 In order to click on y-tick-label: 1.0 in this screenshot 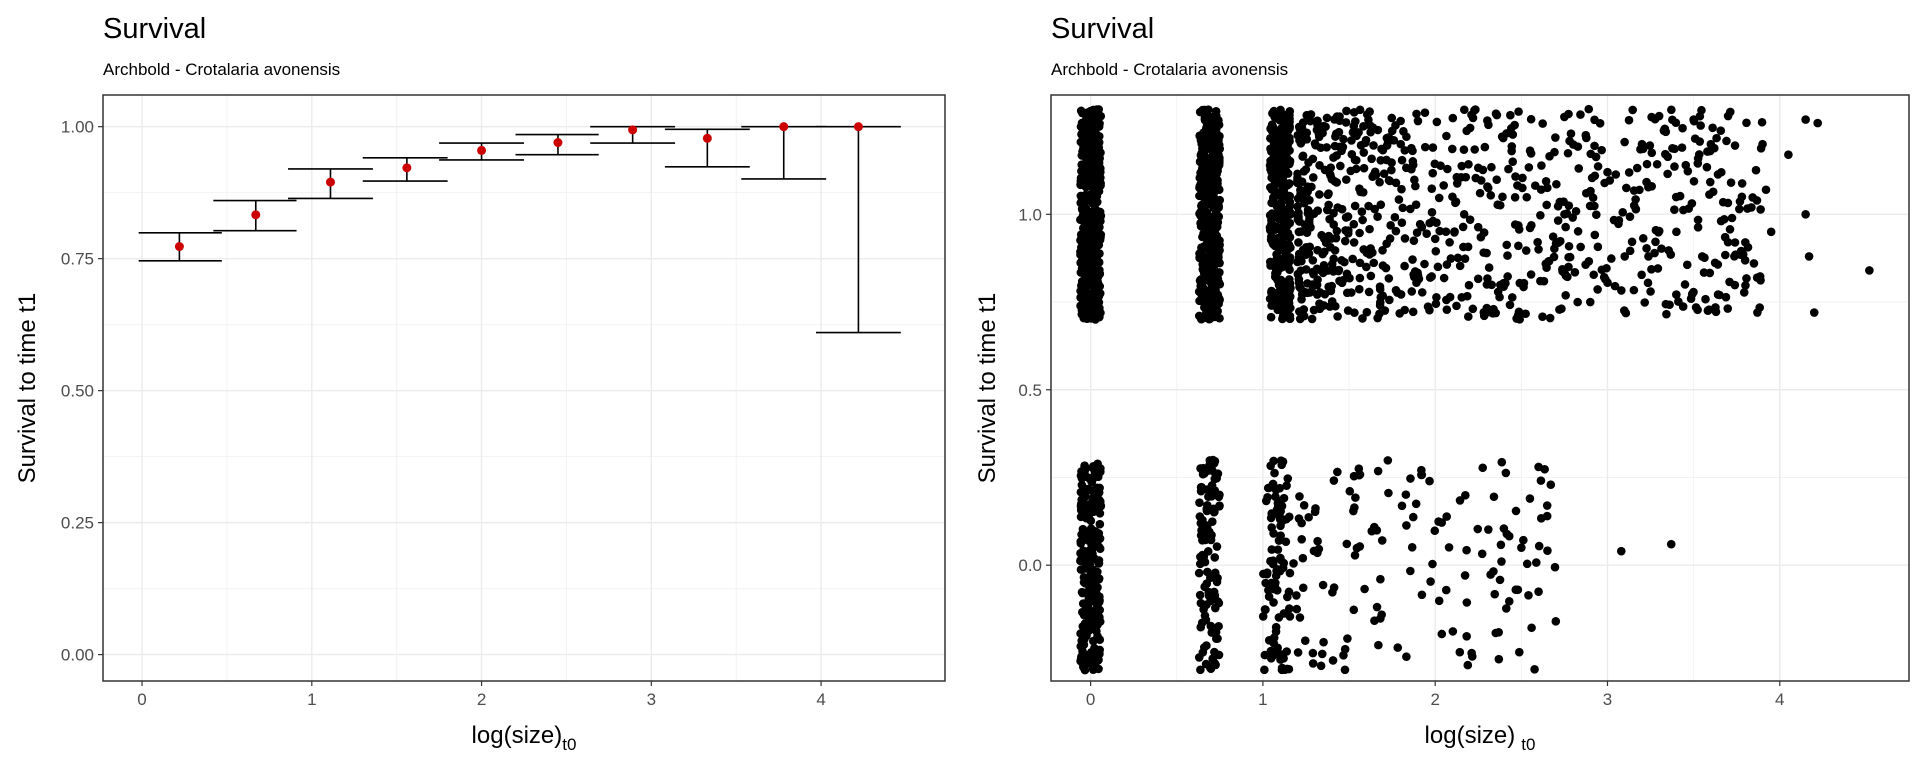, I will do `click(1030, 214)`.